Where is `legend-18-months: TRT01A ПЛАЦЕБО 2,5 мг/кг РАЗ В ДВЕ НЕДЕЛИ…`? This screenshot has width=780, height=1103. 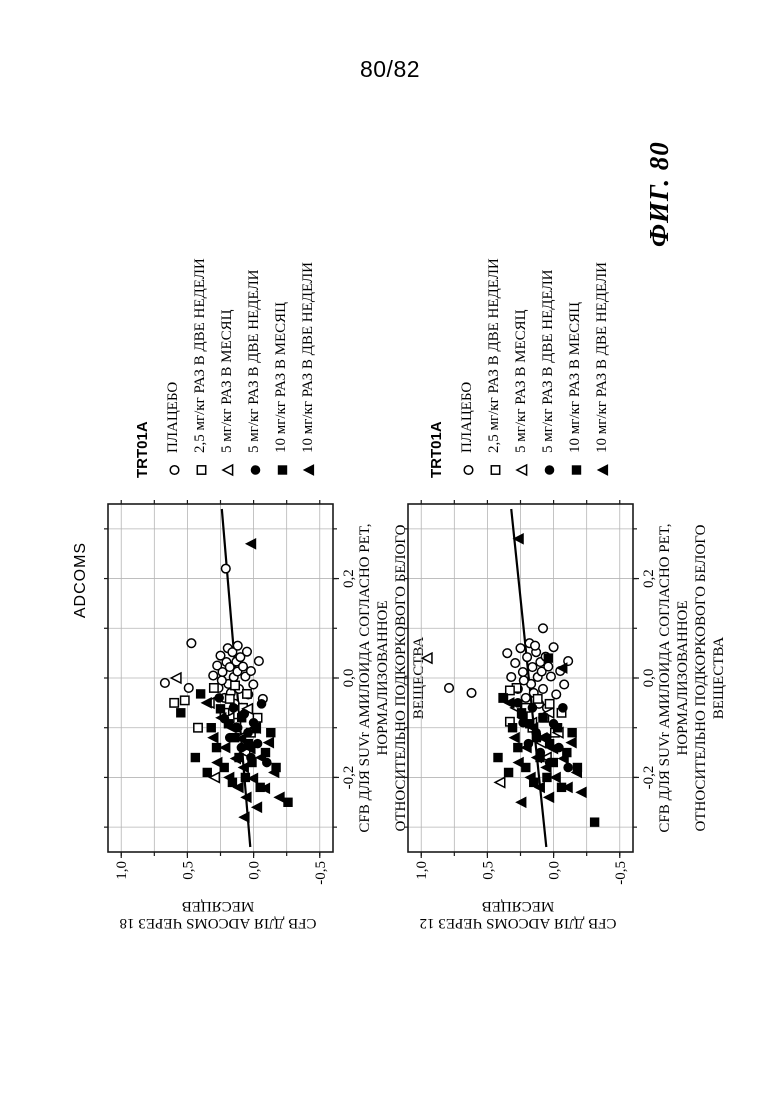 legend-18-months: TRT01A ПЛАЦЕБО 2,5 мг/кг РАЗ В ДВЕ НЕДЕЛИ… is located at coordinates (228, 368).